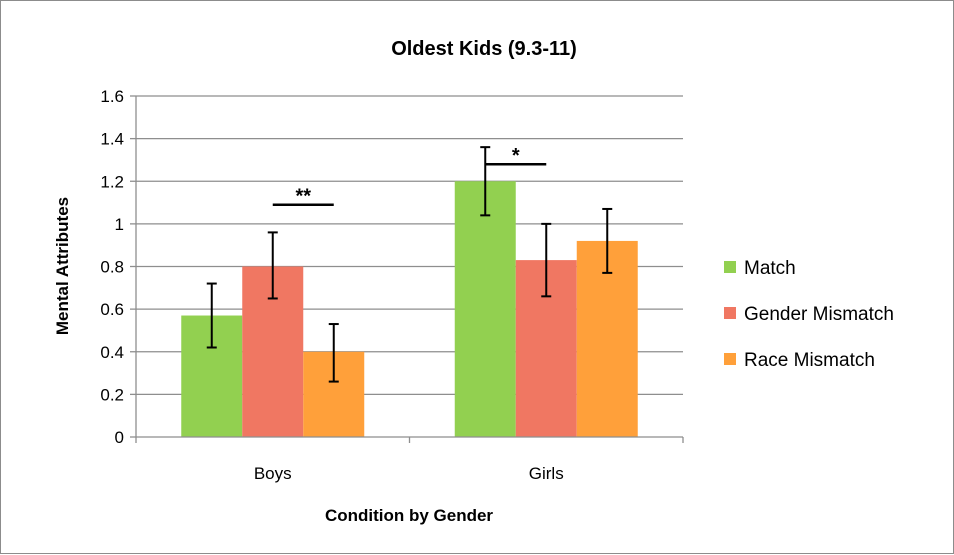 The width and height of the screenshot is (954, 555). What do you see at coordinates (809, 360) in the screenshot?
I see `legend-label: Race Mismatch` at bounding box center [809, 360].